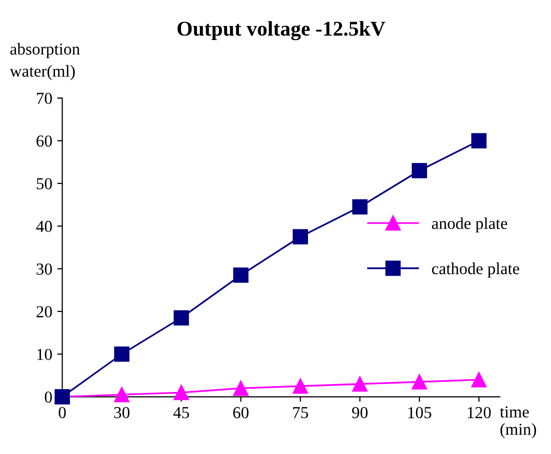  I want to click on y-tick-label: 10, so click(44, 354).